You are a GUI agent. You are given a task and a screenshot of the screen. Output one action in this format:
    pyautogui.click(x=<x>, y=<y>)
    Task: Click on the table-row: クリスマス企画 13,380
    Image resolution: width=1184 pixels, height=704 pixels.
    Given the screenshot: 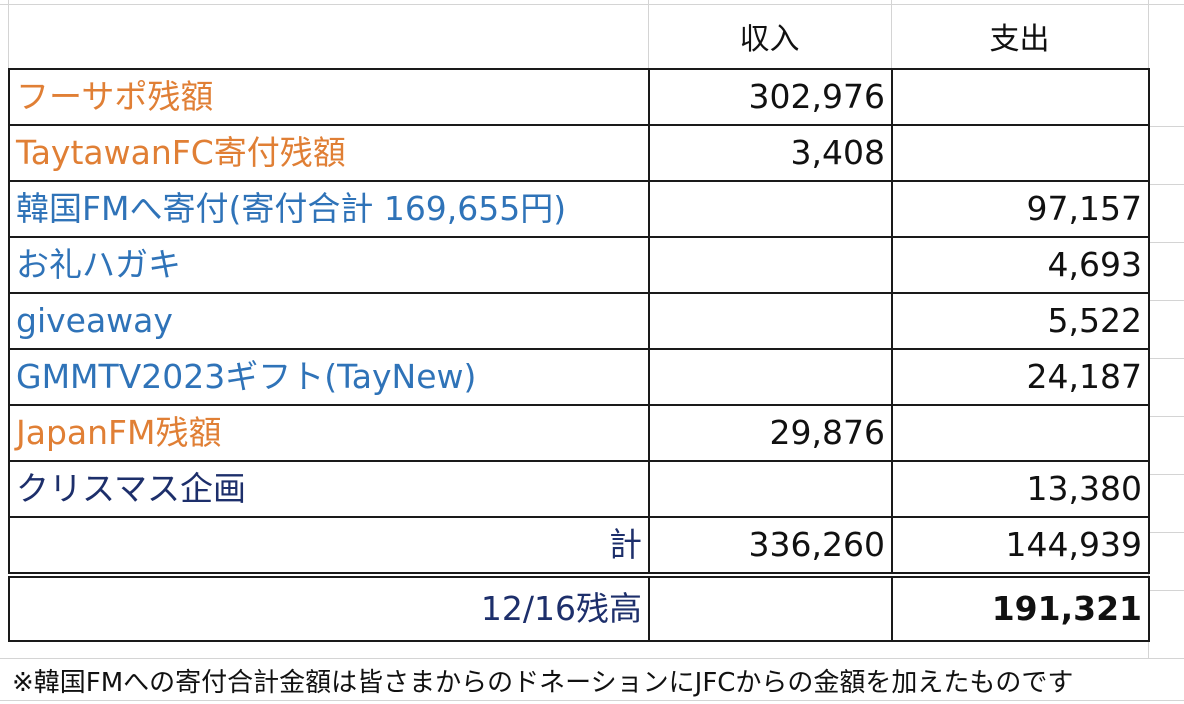 What is the action you would take?
    pyautogui.click(x=579, y=489)
    